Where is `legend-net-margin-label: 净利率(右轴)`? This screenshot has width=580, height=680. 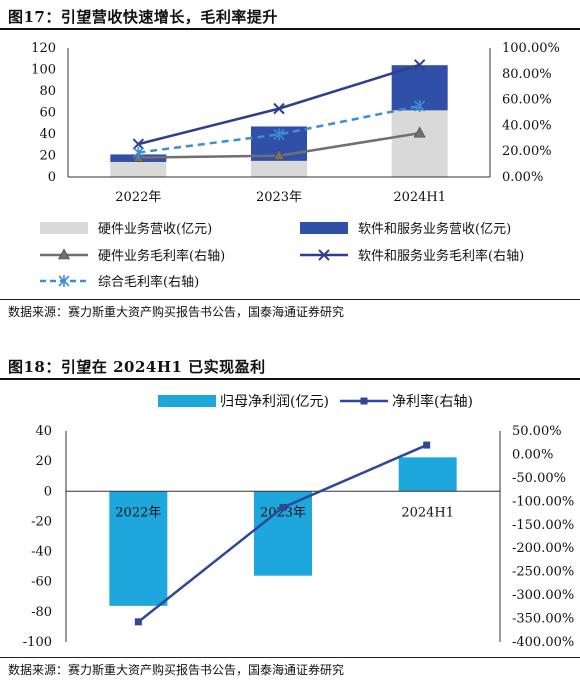 legend-net-margin-label: 净利率(右轴) is located at coordinates (432, 401).